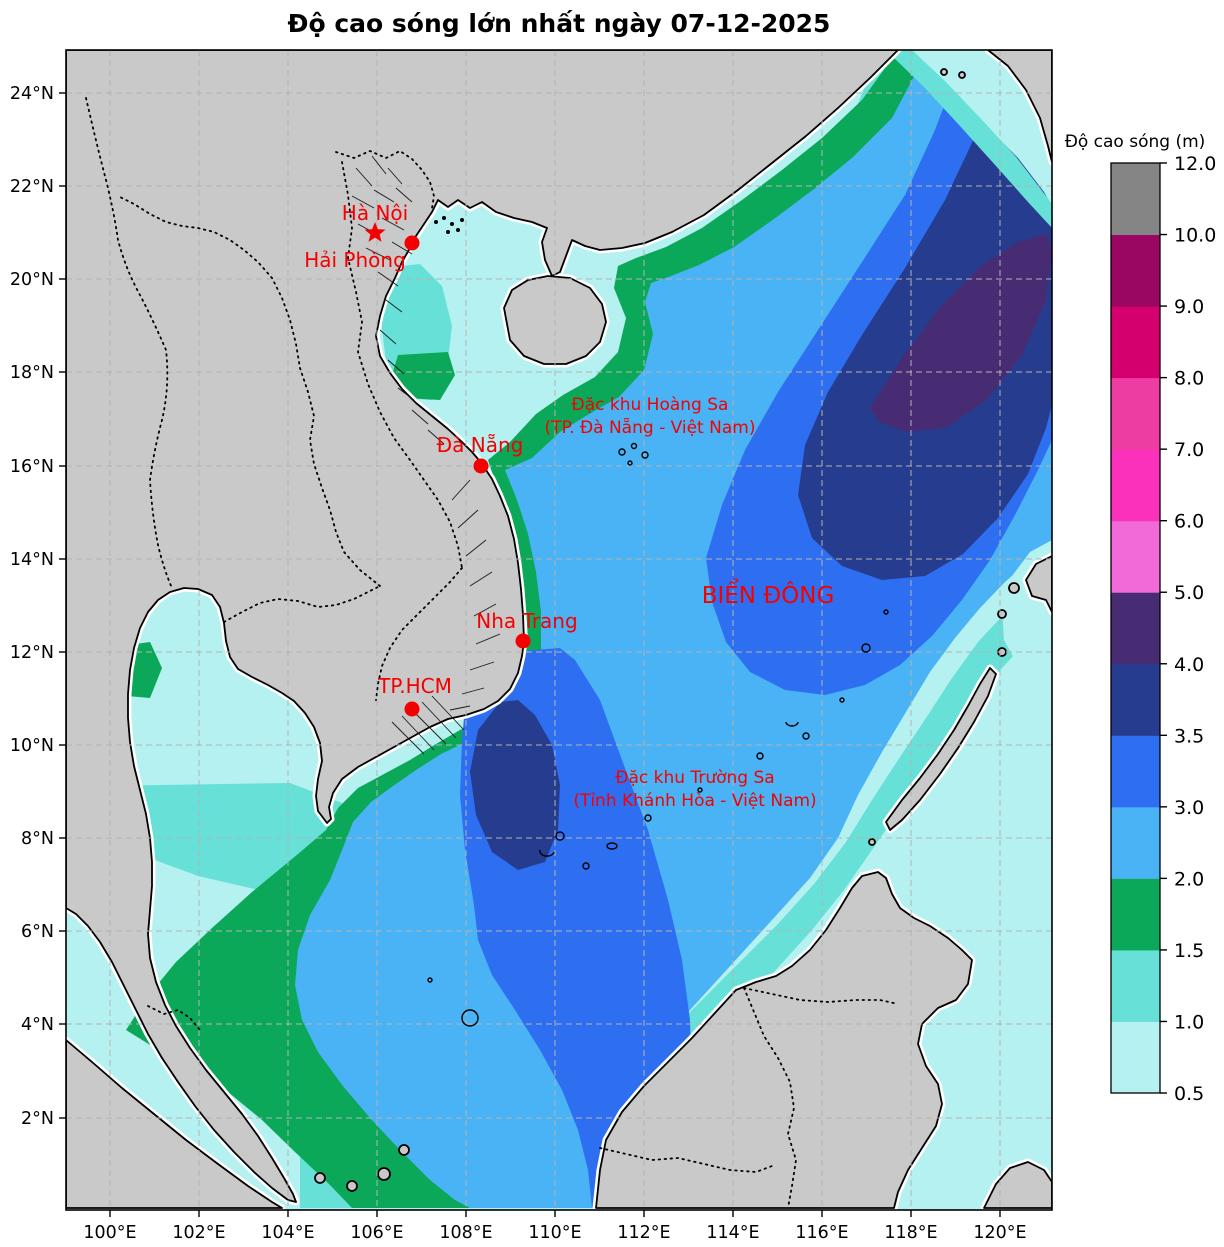 The width and height of the screenshot is (1224, 1247). What do you see at coordinates (1189, 736) in the screenshot?
I see `colorbar-tick-label: 3.5` at bounding box center [1189, 736].